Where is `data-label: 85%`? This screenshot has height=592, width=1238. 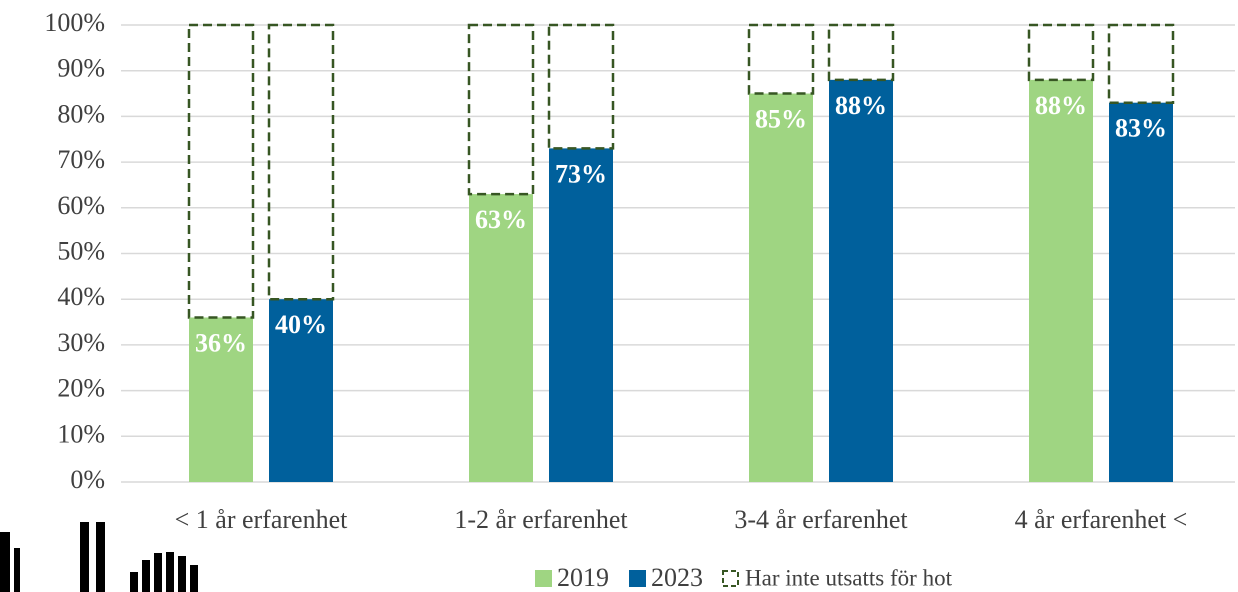 data-label: 85% is located at coordinates (781, 119).